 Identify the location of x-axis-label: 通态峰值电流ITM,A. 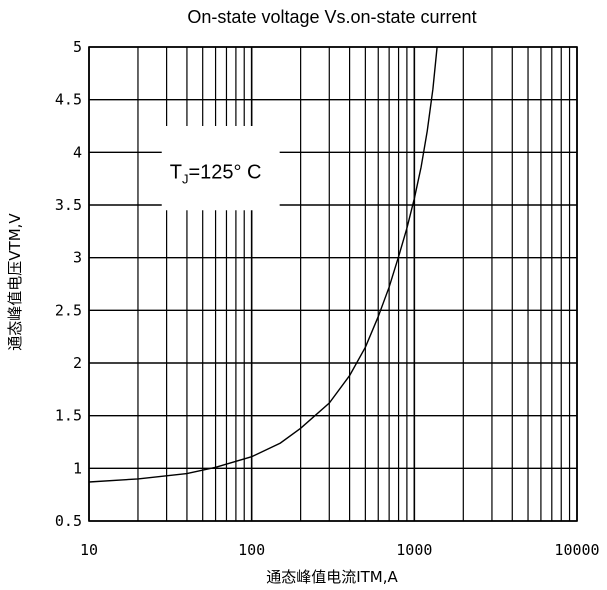
(332, 577).